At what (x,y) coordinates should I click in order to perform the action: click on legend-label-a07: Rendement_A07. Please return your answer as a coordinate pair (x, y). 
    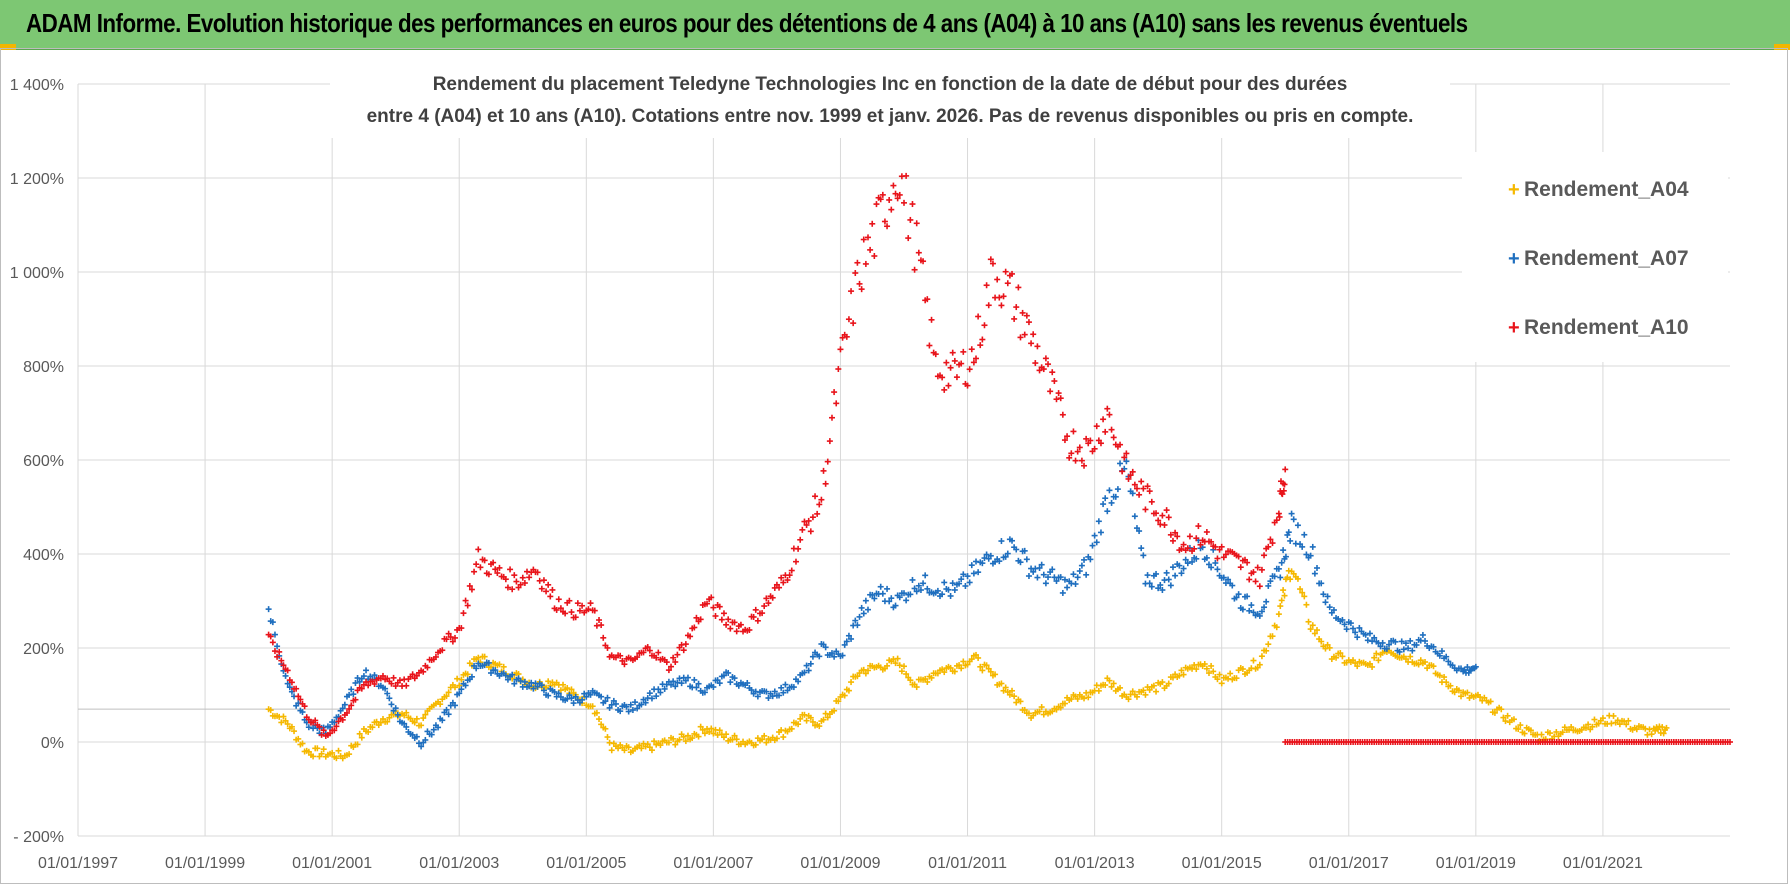
    Looking at the image, I should click on (1606, 258).